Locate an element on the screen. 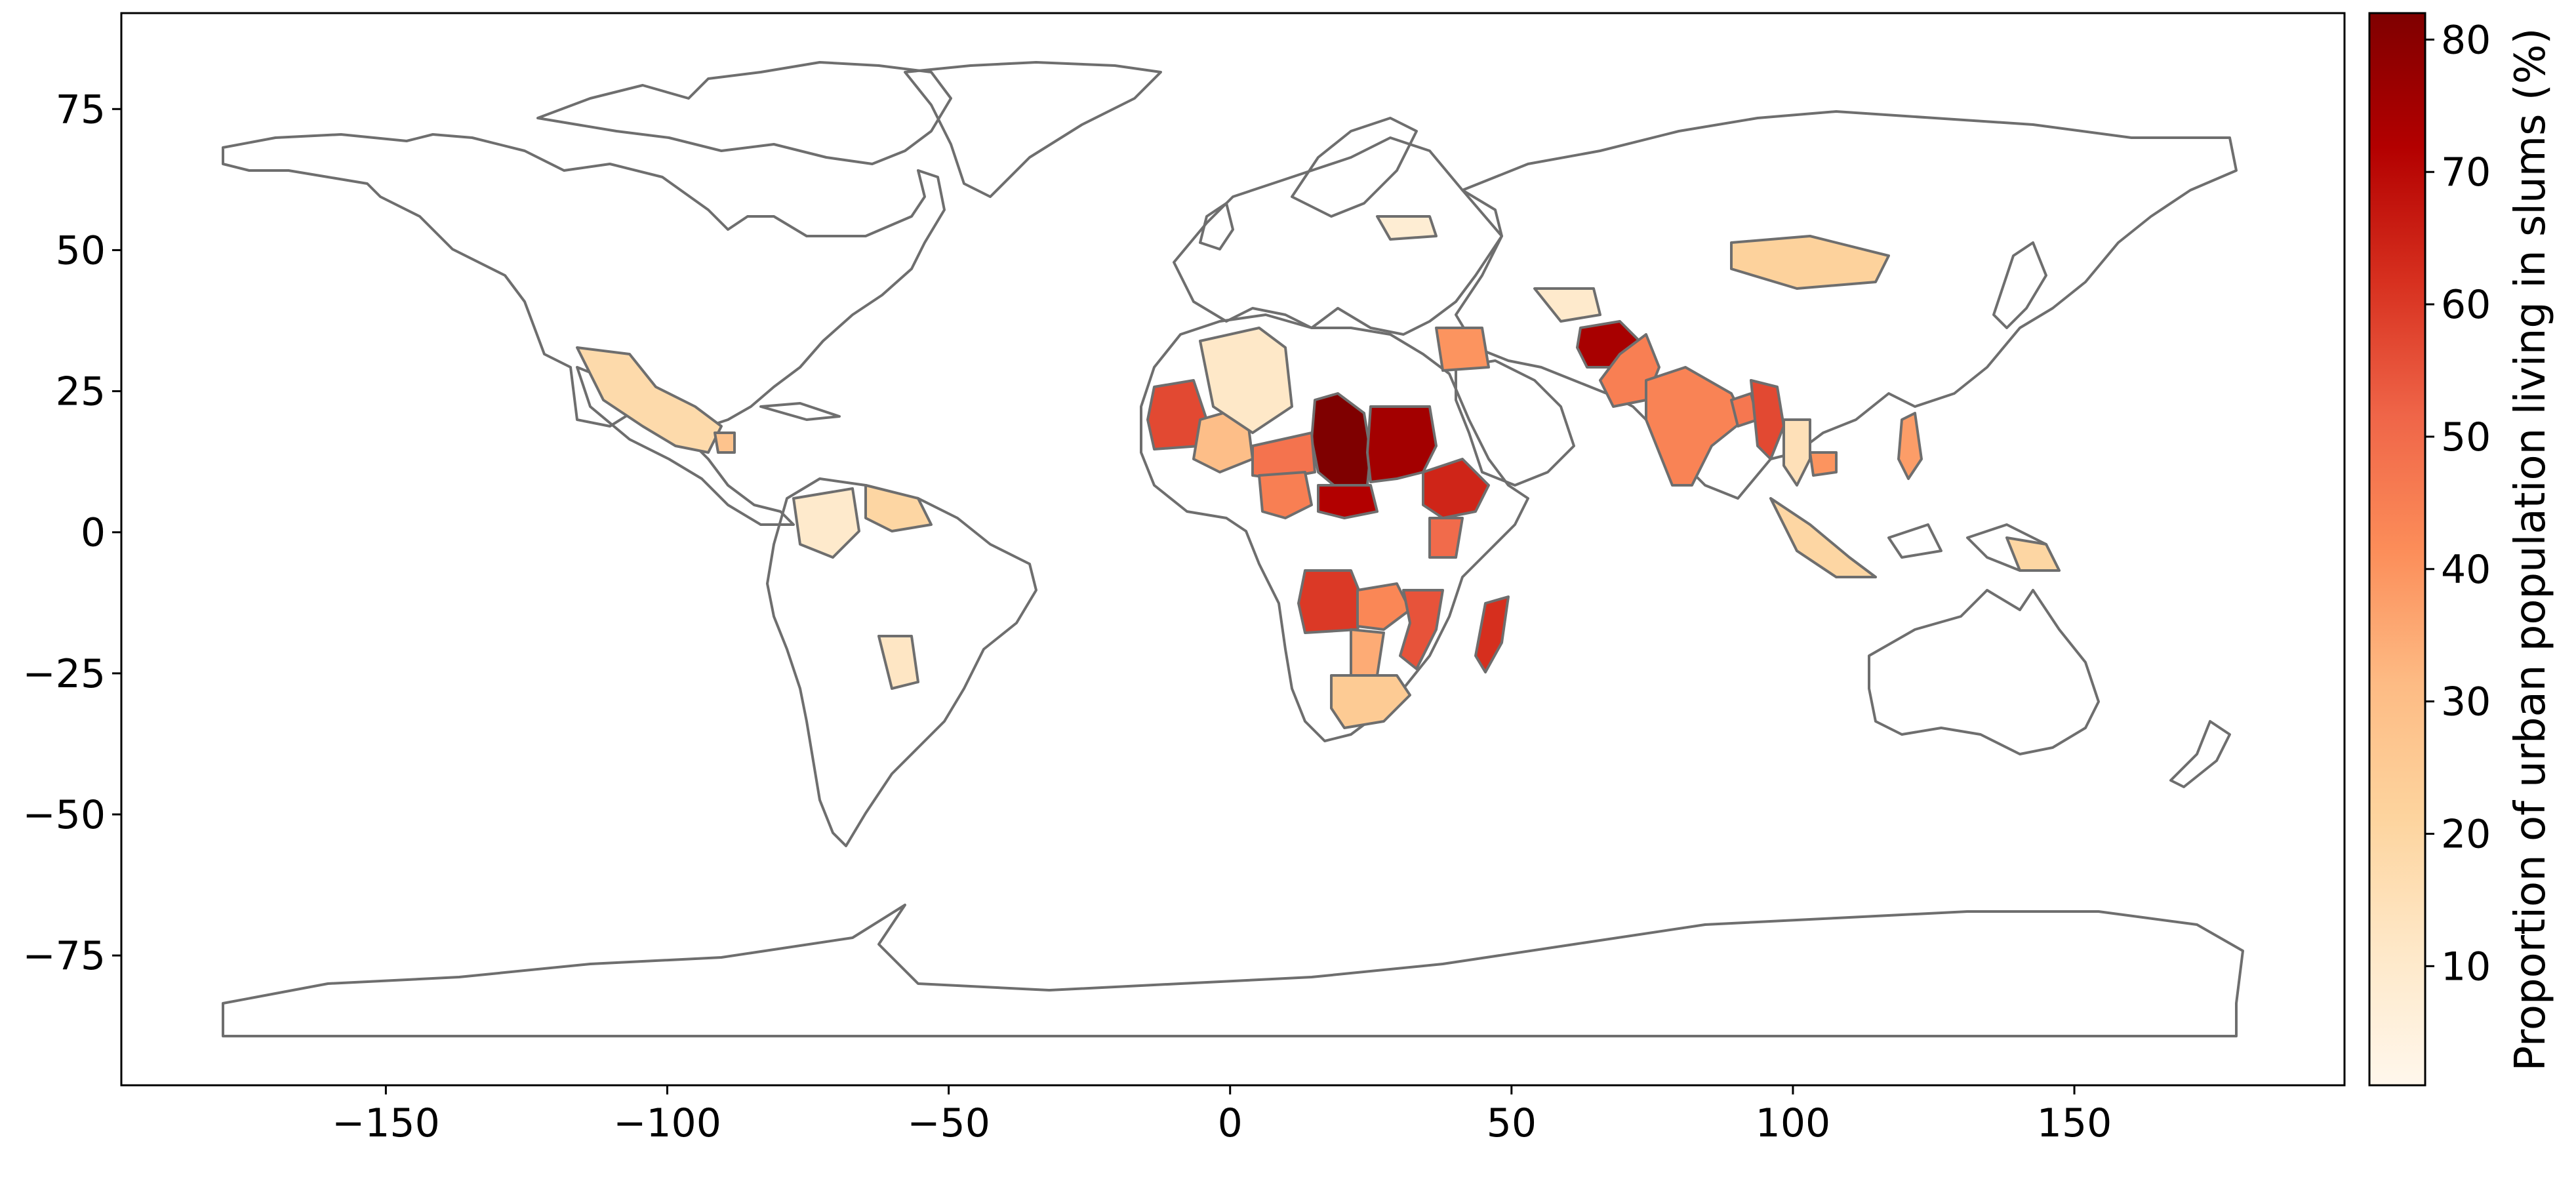  x-tick-label: 50 is located at coordinates (1512, 1123).